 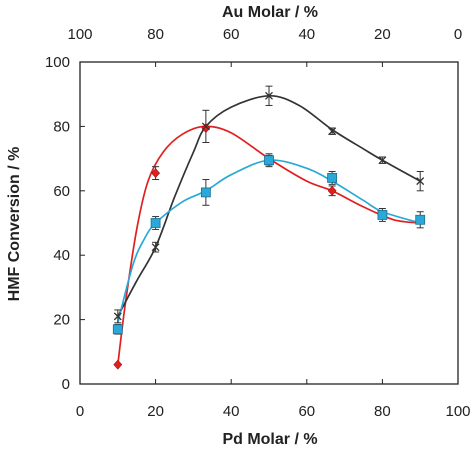 What do you see at coordinates (66, 384) in the screenshot?
I see `y-tick-label-0: 0` at bounding box center [66, 384].